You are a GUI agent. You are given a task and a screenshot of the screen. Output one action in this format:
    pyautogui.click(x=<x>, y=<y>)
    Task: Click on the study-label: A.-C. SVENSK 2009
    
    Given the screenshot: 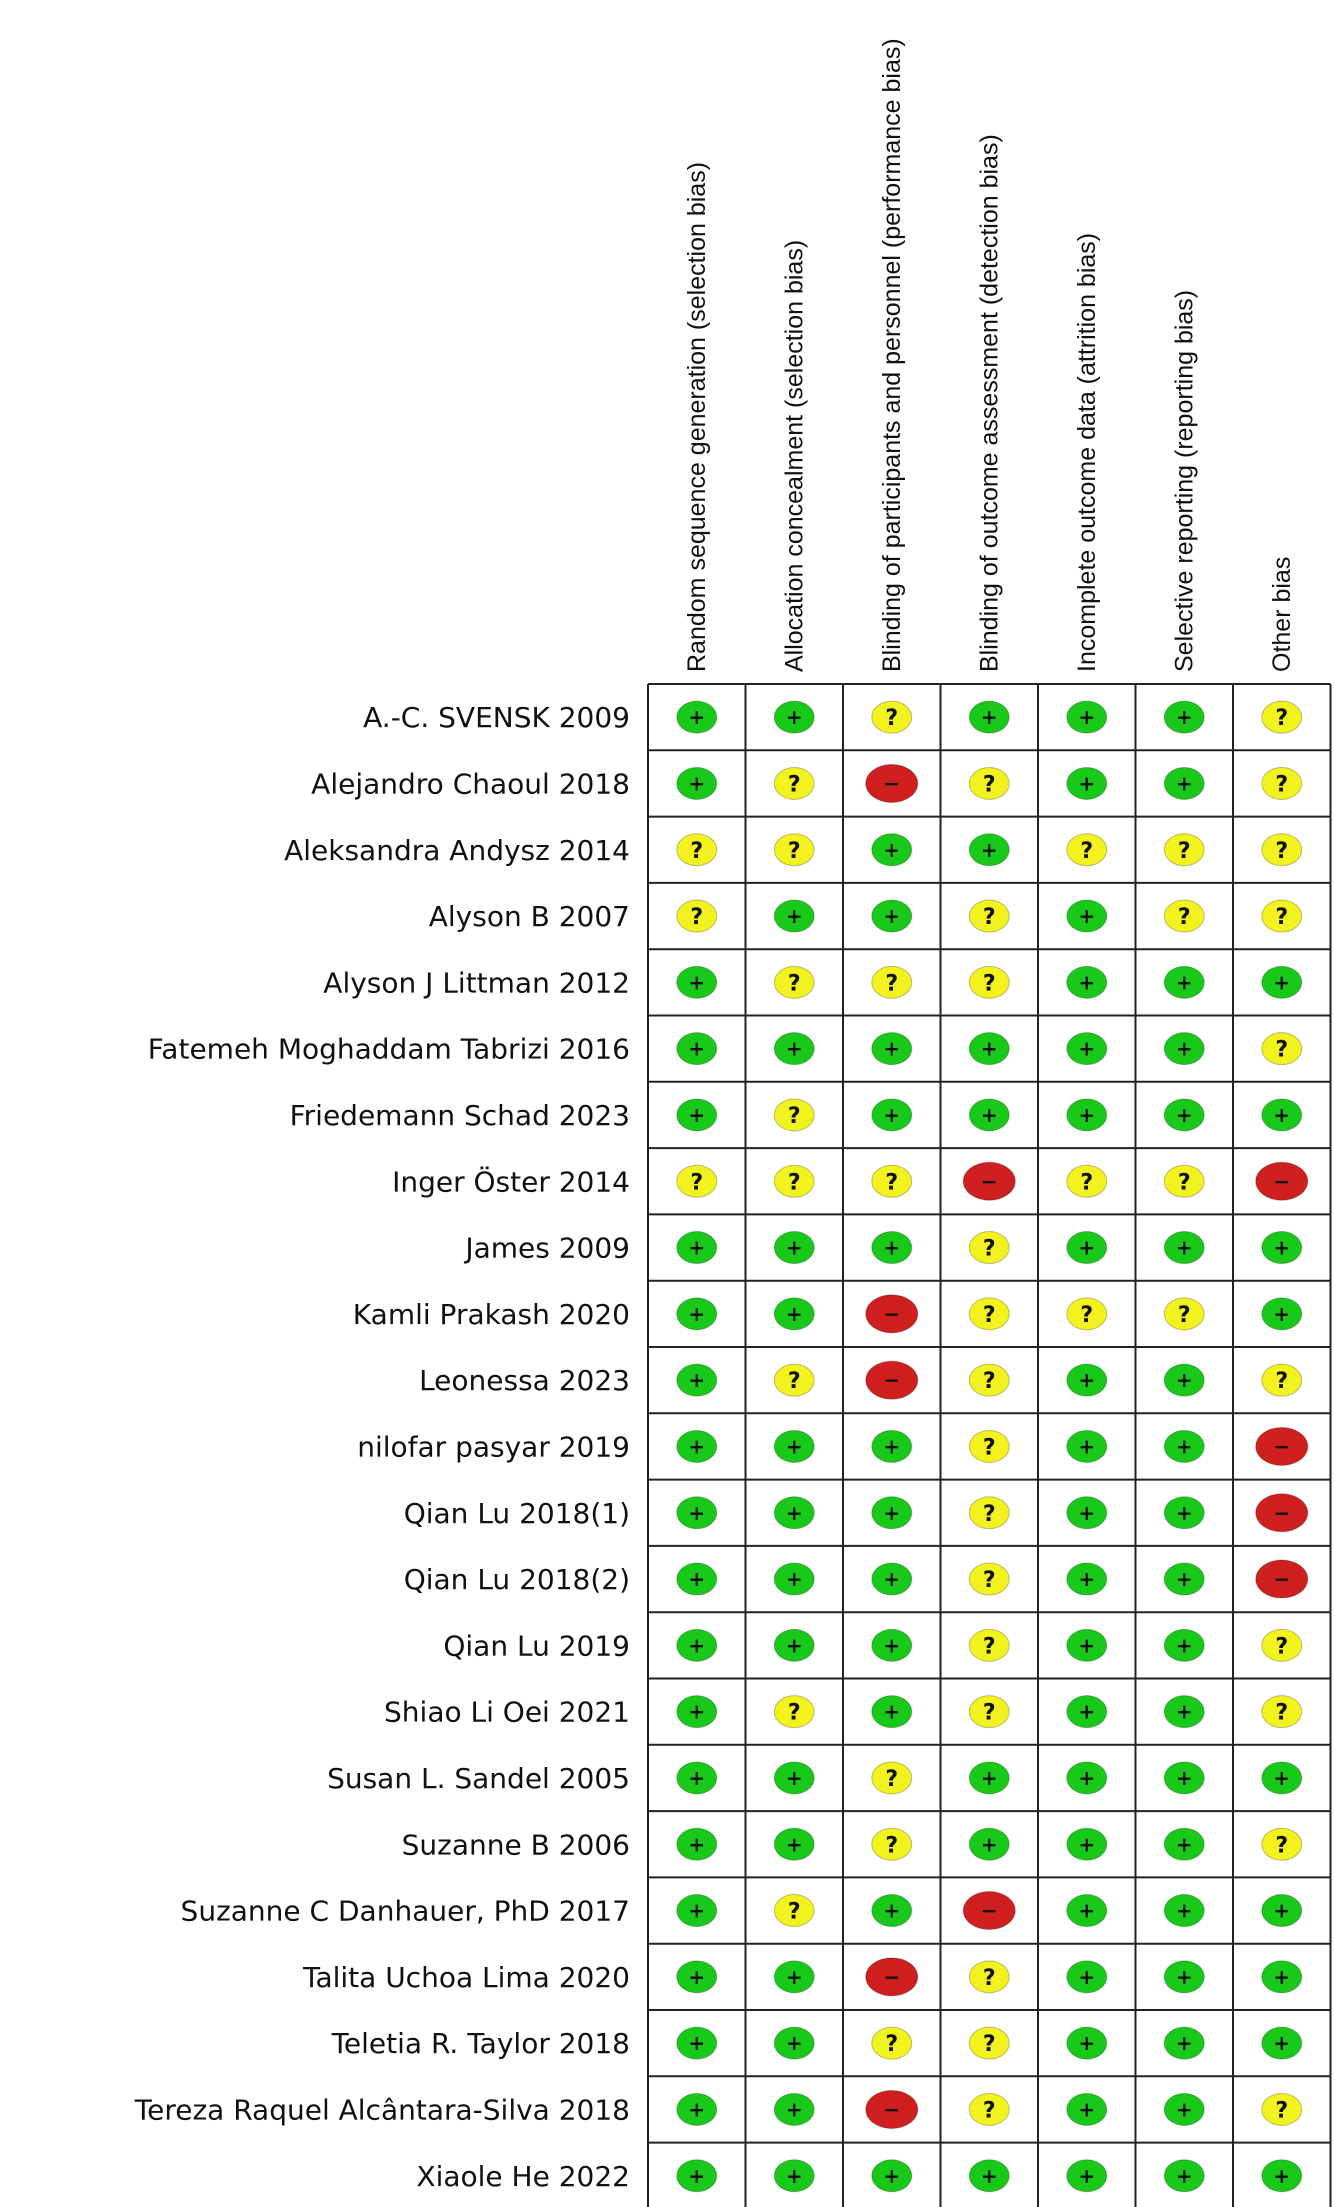 What is the action you would take?
    pyautogui.click(x=496, y=717)
    